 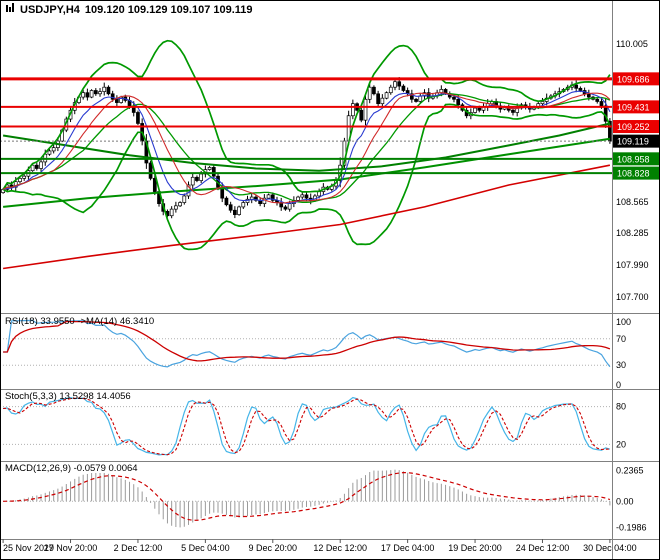 What do you see at coordinates (633, 142) in the screenshot?
I see `price-badge-label: 109.119` at bounding box center [633, 142].